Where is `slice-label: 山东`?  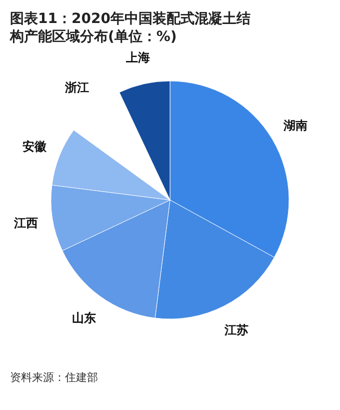 slice-label: 山东 is located at coordinates (84, 318).